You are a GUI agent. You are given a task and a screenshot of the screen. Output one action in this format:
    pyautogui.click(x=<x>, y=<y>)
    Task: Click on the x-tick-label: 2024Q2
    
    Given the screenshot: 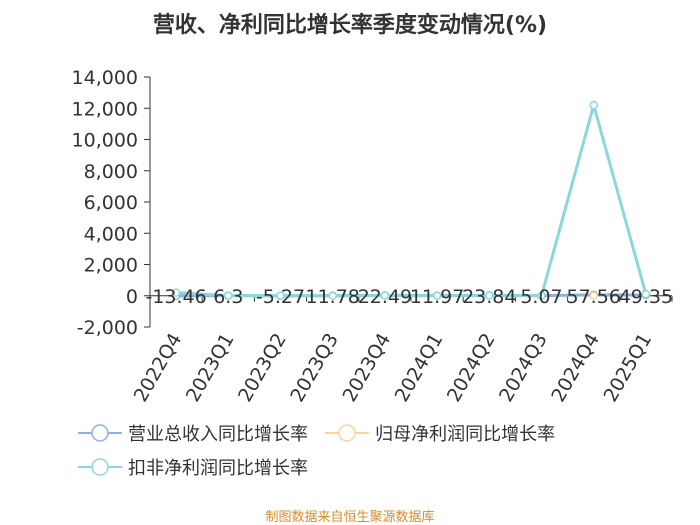 What is the action you would take?
    pyautogui.click(x=471, y=368)
    